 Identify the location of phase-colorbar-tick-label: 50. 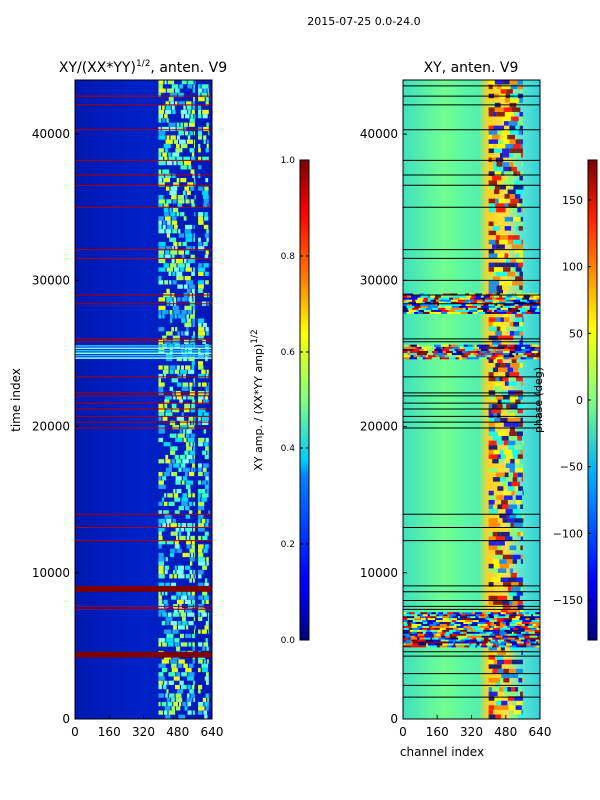
(576, 333).